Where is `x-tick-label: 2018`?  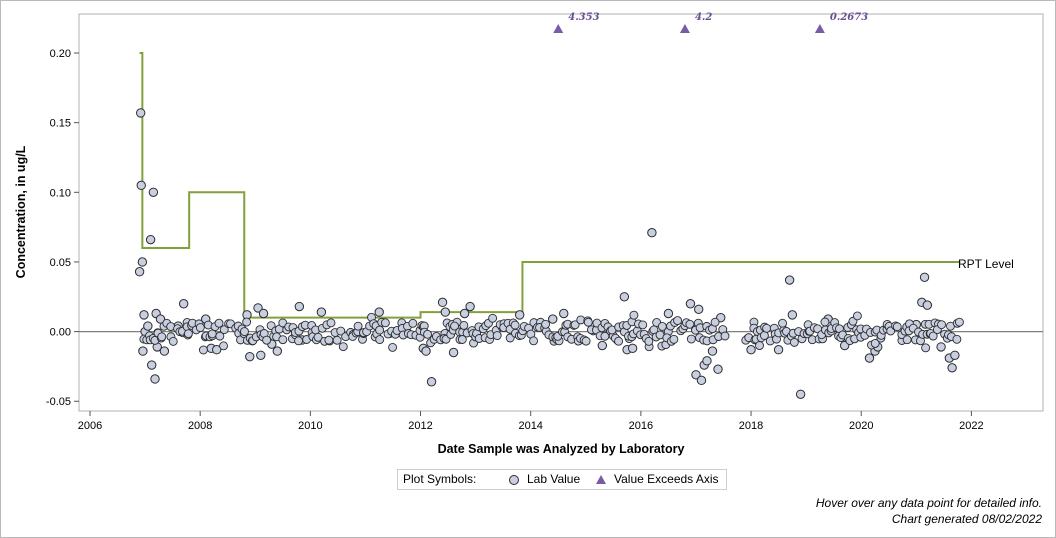 x-tick-label: 2018 is located at coordinates (751, 426).